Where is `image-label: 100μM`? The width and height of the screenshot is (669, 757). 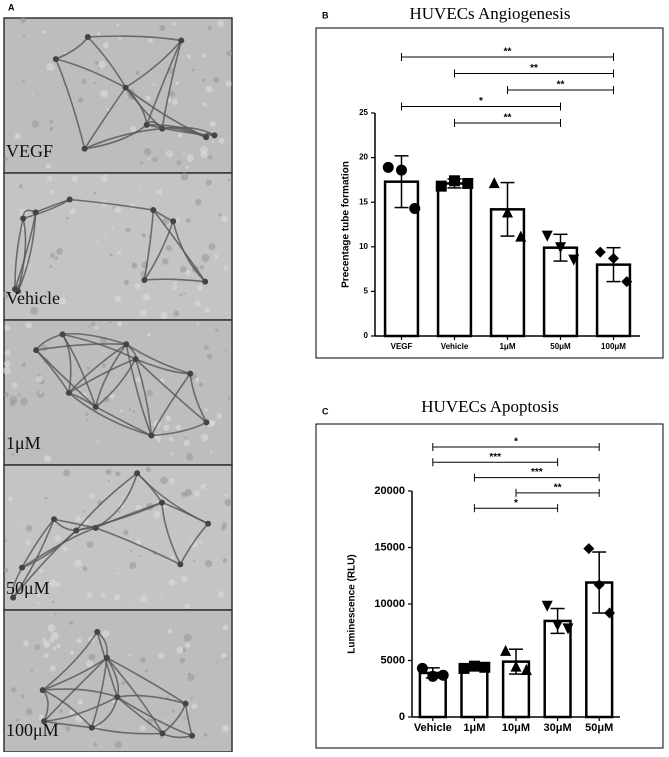
image-label: 100μM is located at coordinates (32, 730).